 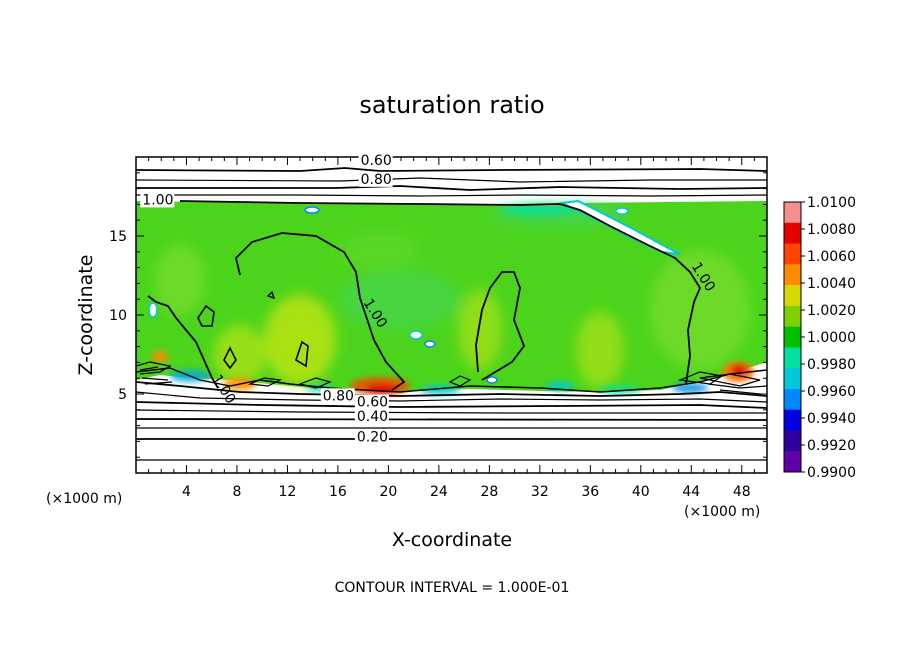 What do you see at coordinates (86, 315) in the screenshot?
I see `y-axis-label: Z-coordinate` at bounding box center [86, 315].